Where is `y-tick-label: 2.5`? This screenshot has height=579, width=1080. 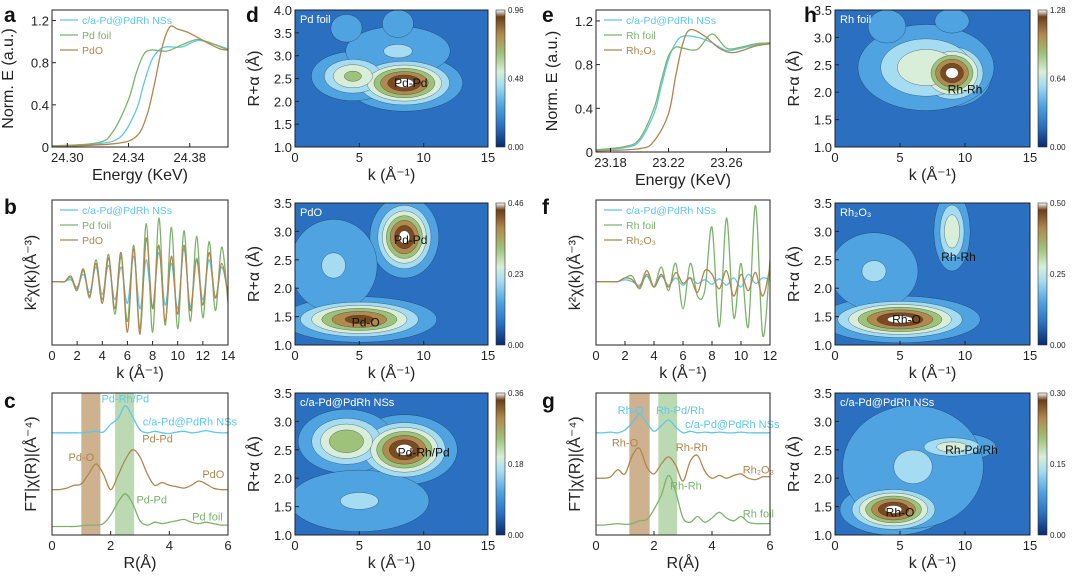 y-tick-label: 2.5 is located at coordinates (823, 260).